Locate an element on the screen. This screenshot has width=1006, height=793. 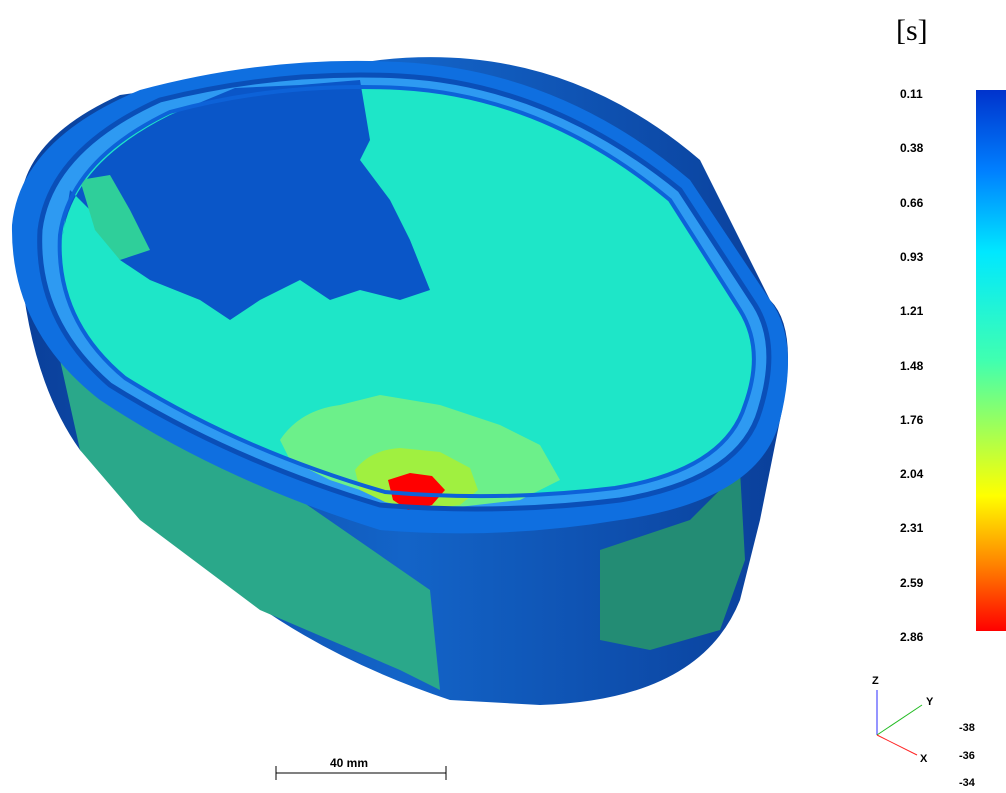
legend-colorbar is located at coordinates (991, 360).